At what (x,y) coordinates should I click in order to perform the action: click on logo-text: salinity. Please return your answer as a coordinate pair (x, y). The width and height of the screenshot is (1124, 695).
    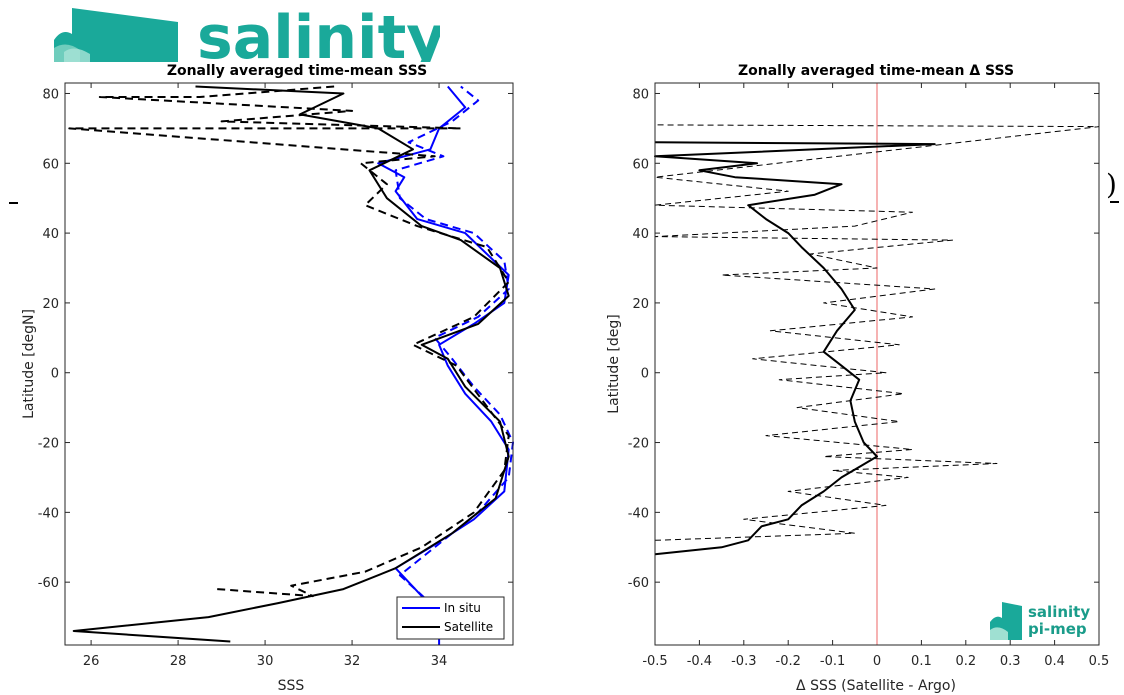
    Looking at the image, I should click on (318, 32).